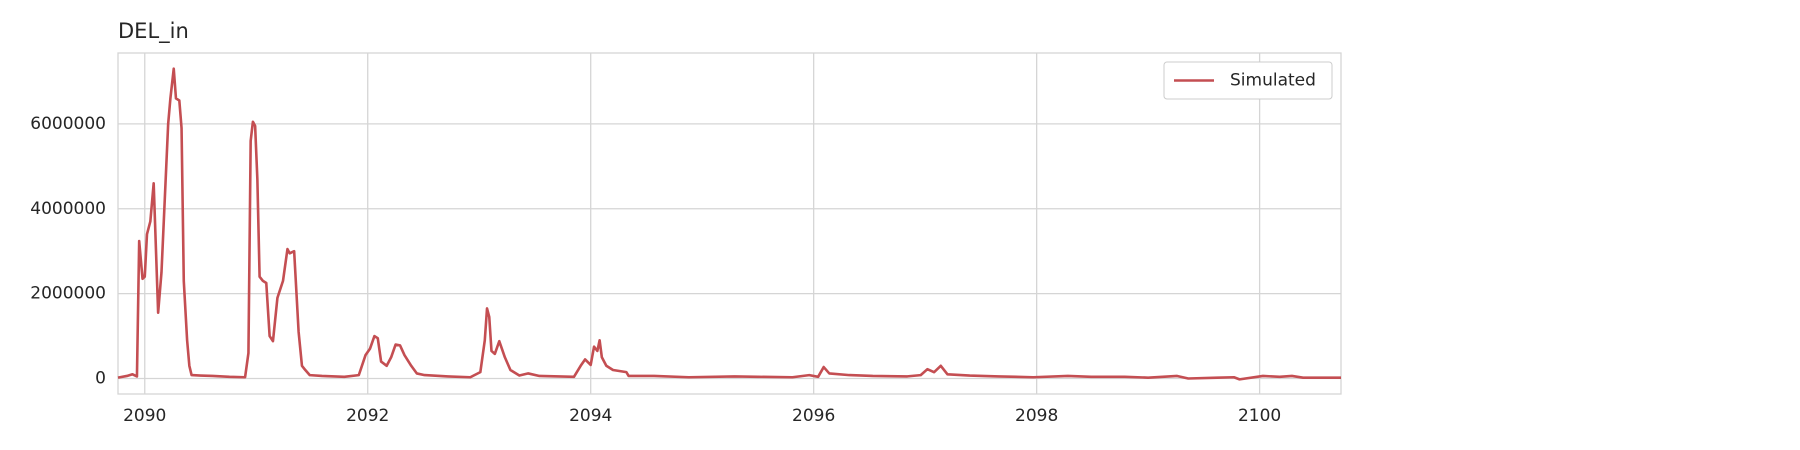 Image resolution: width=1800 pixels, height=450 pixels. What do you see at coordinates (590, 416) in the screenshot?
I see `x-tick-label: 2094` at bounding box center [590, 416].